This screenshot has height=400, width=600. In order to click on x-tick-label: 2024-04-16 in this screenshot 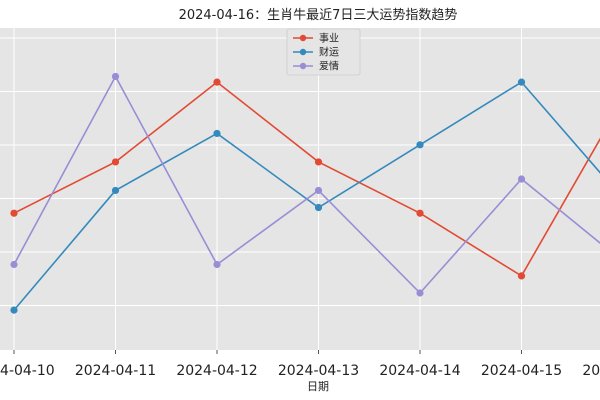, I will do `click(591, 371)`.